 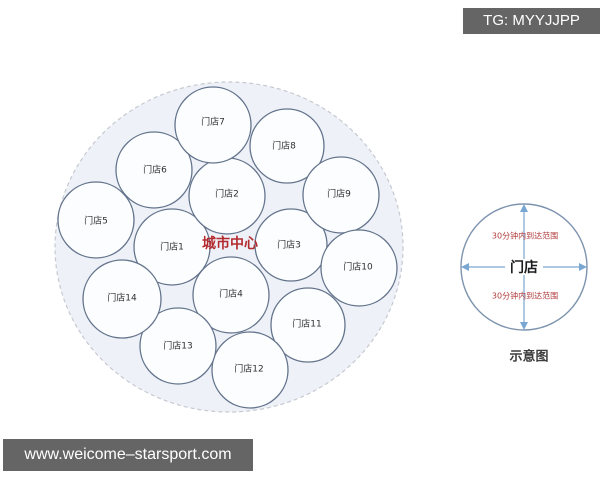 What do you see at coordinates (524, 284) in the screenshot?
I see `legend: 30分钟内到达范围 30分钟内到达范围 门店 示意图` at bounding box center [524, 284].